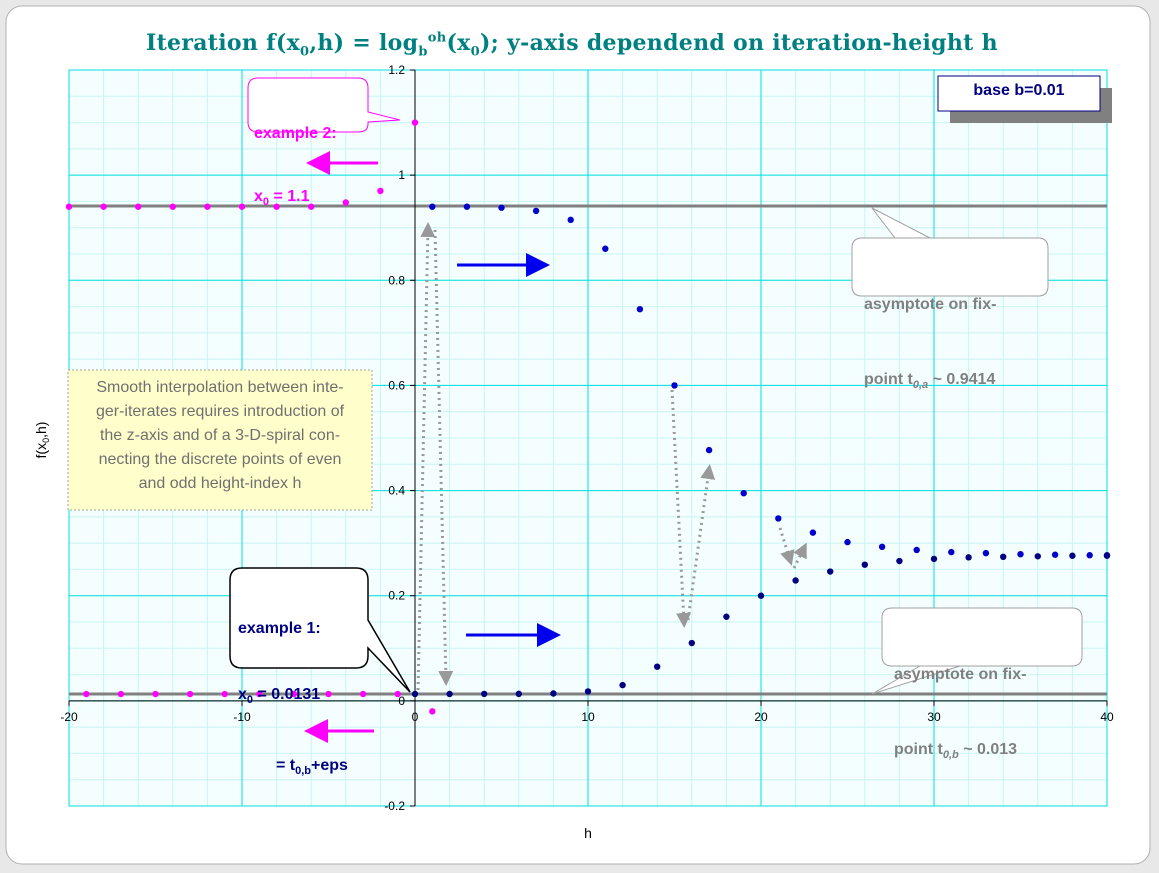  I want to click on base-box, so click(1019, 93).